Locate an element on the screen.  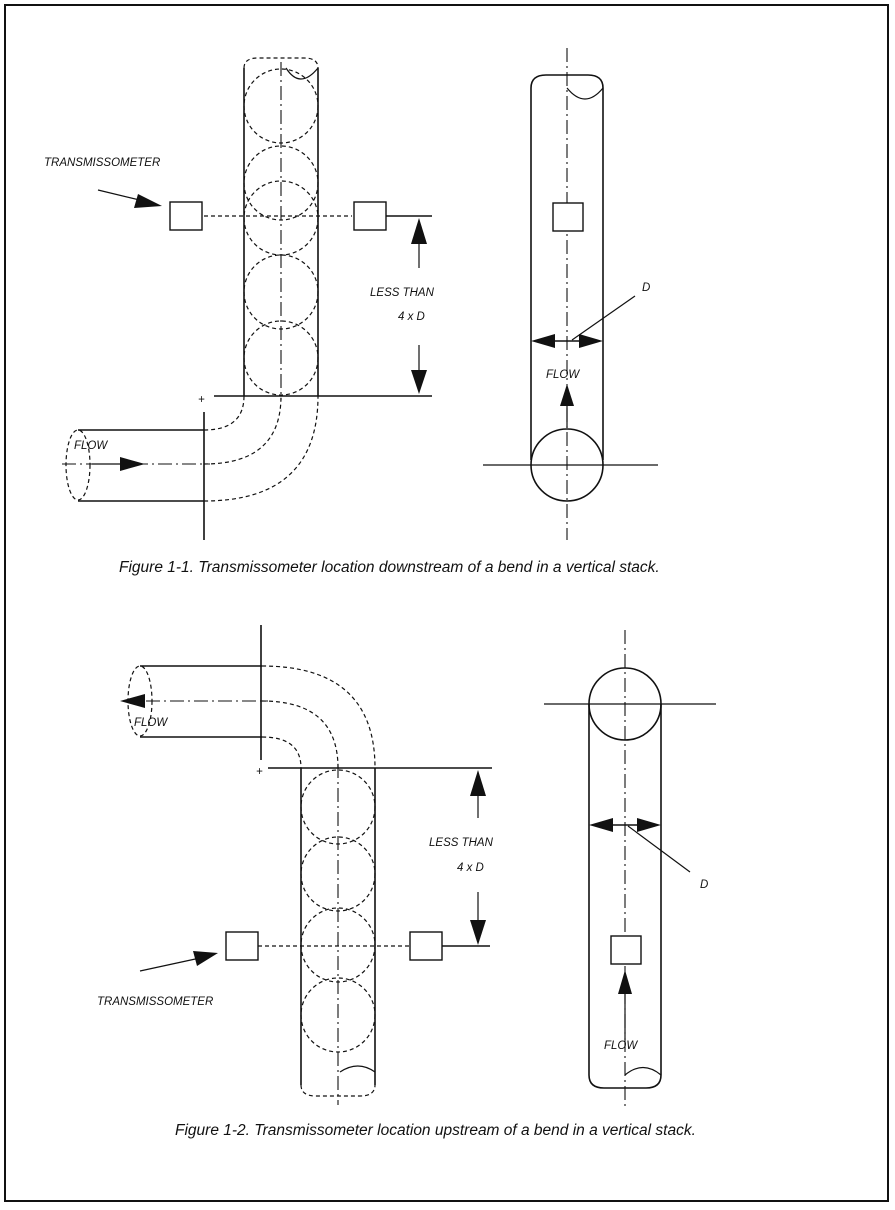
straight-stack-view-2: D FLOW is located at coordinates (630, 870).